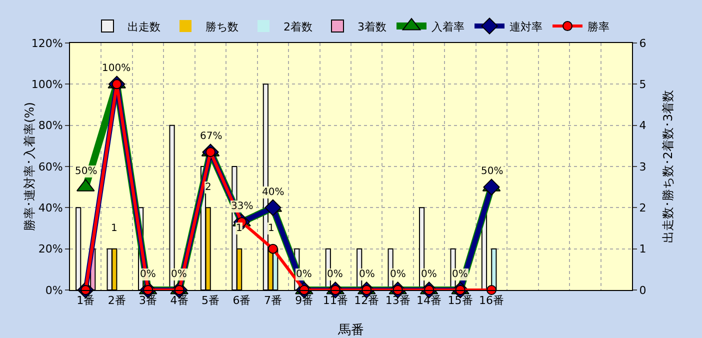 The height and width of the screenshot is (338, 702). I want to click on x-tick-label: 16番, so click(491, 301).